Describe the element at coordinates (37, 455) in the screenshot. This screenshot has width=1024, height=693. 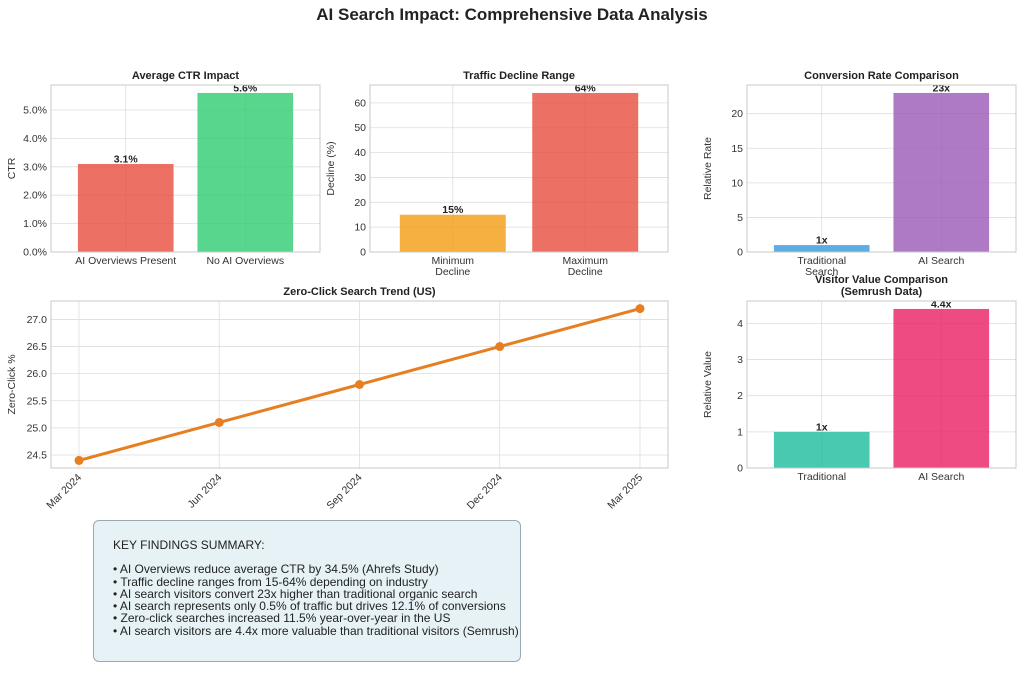
I see `y-tick-label: 24.5` at that location.